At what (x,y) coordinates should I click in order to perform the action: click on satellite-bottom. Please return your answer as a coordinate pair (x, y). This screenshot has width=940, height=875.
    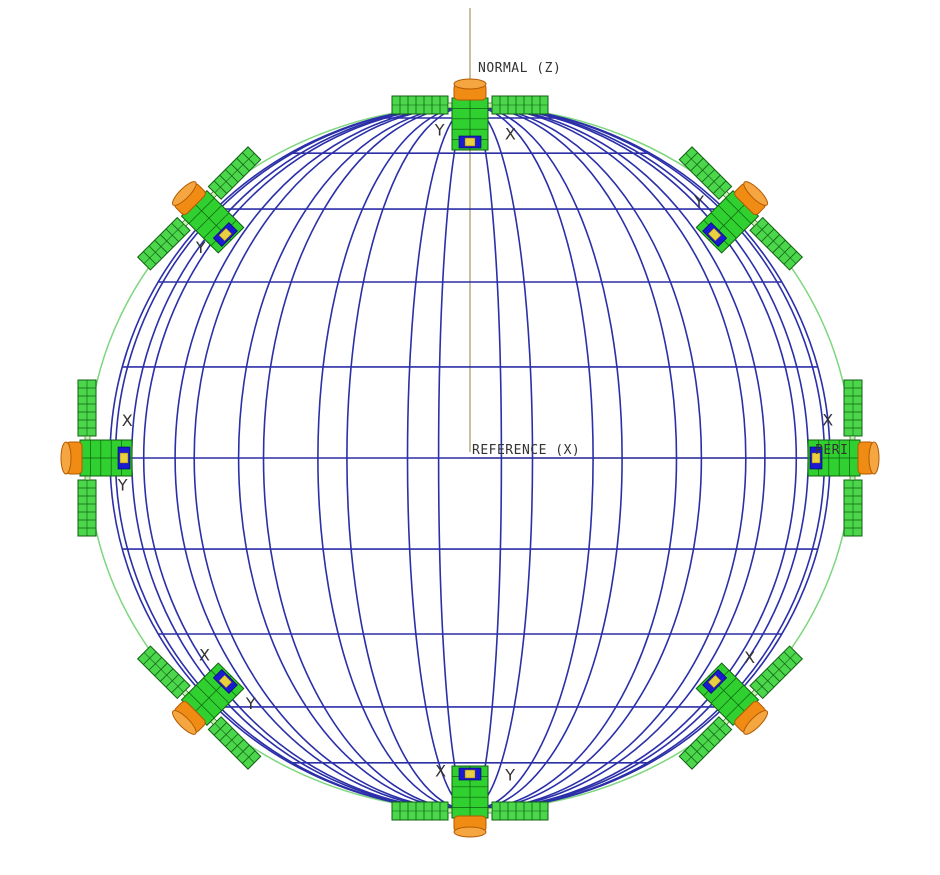
    Looking at the image, I should click on (470, 801).